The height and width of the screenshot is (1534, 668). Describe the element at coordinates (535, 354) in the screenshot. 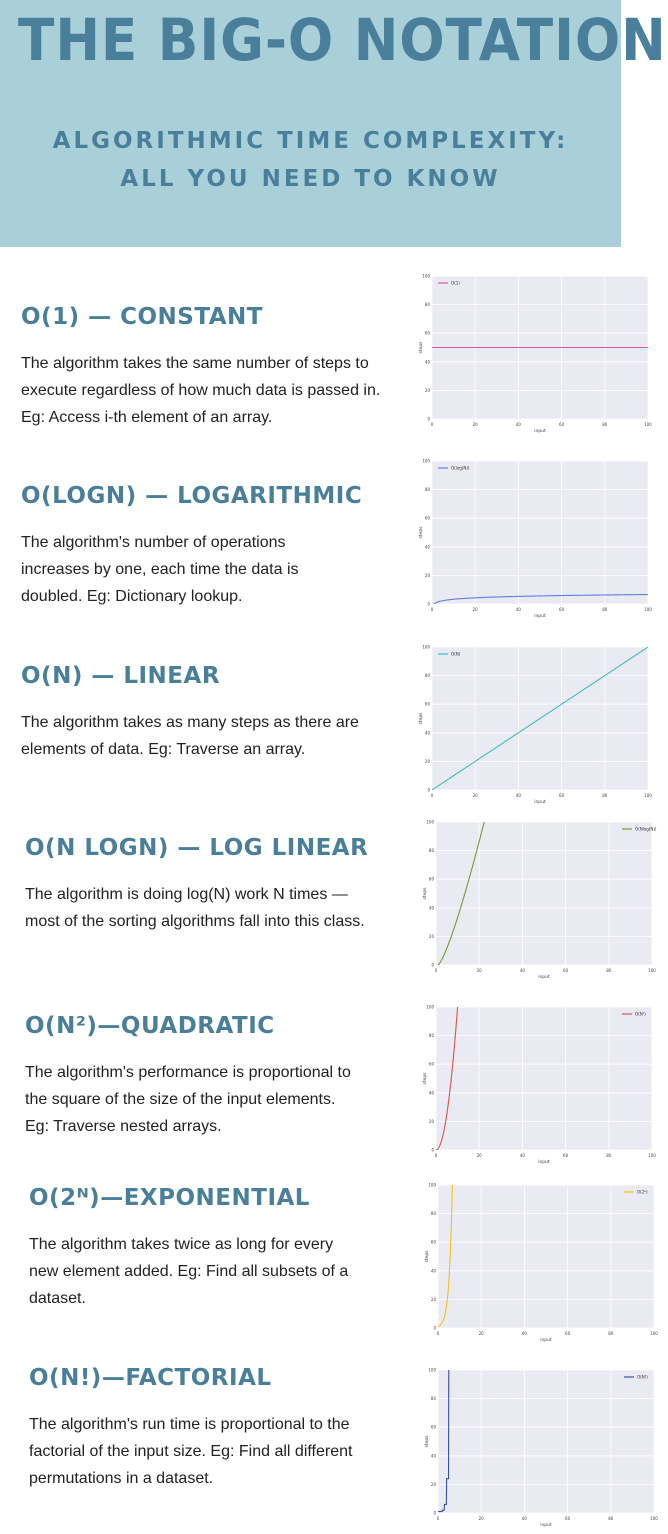

I see `chart-svg: 0 20 40 60 80 100 0 20 40 60 80 100 input steps O(1)` at that location.